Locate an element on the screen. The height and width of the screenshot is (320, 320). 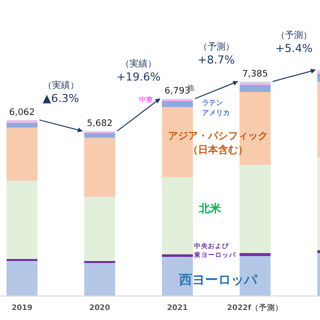
series-label: 北米 is located at coordinates (210, 208).